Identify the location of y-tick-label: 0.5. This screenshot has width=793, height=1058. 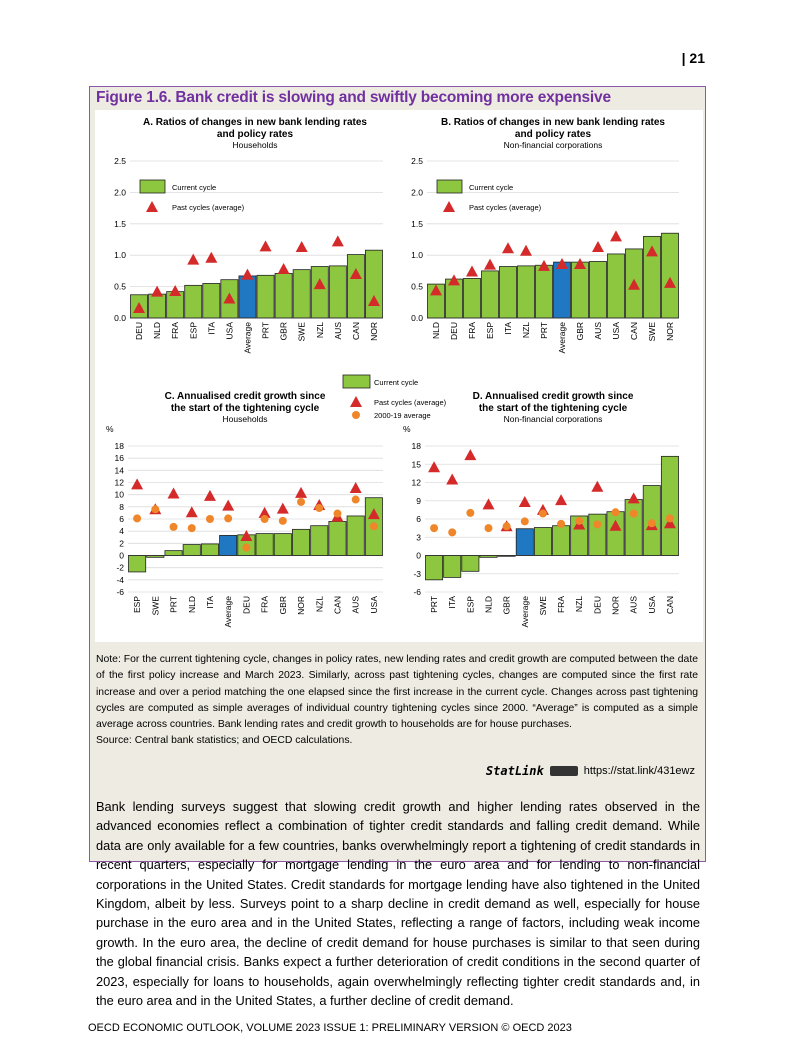
(417, 287).